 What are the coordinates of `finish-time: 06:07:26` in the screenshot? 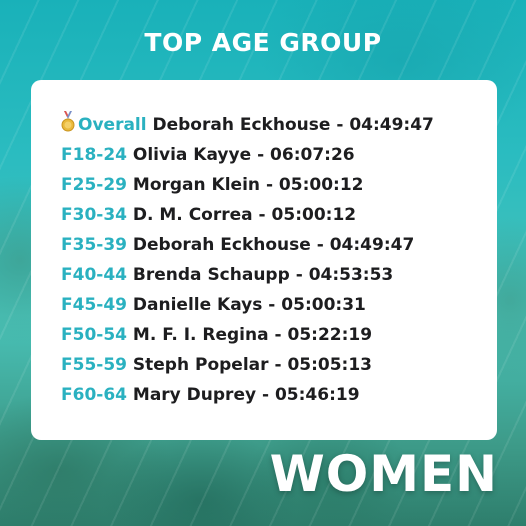 It's located at (312, 155).